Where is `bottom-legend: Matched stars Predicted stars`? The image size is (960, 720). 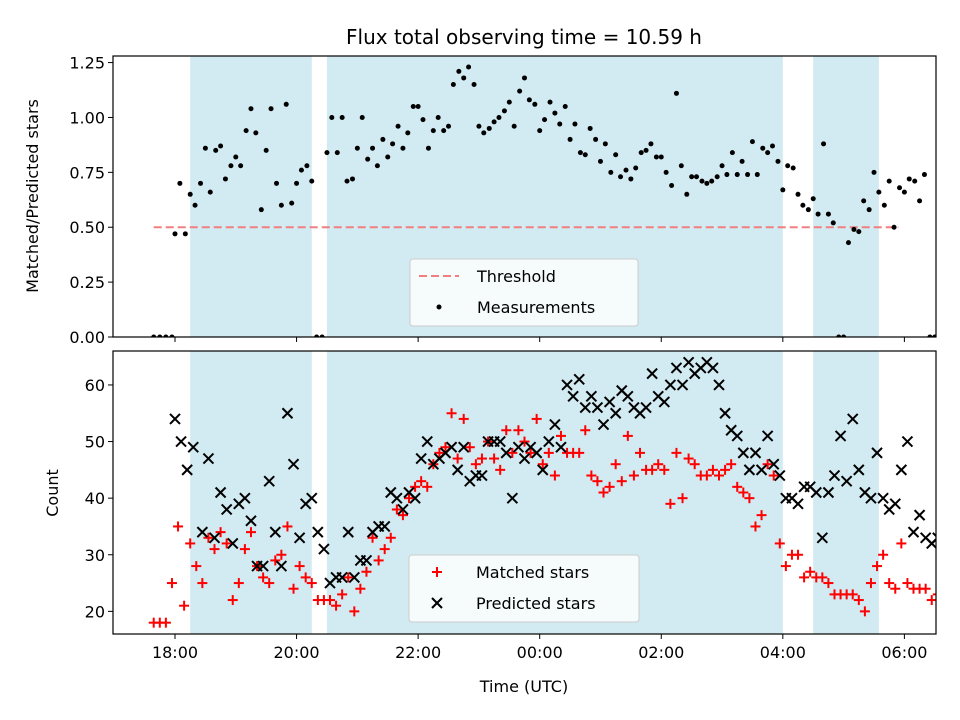 bottom-legend: Matched stars Predicted stars is located at coordinates (524, 588).